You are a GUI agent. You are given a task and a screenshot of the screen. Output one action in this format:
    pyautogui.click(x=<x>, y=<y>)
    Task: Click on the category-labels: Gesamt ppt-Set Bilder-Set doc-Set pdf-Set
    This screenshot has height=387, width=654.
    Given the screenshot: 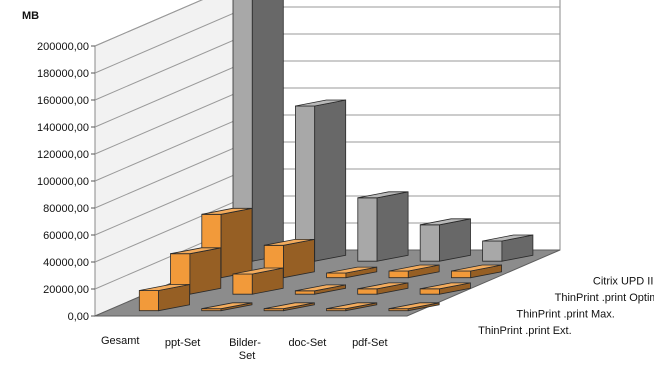 What is the action you would take?
    pyautogui.click(x=244, y=348)
    